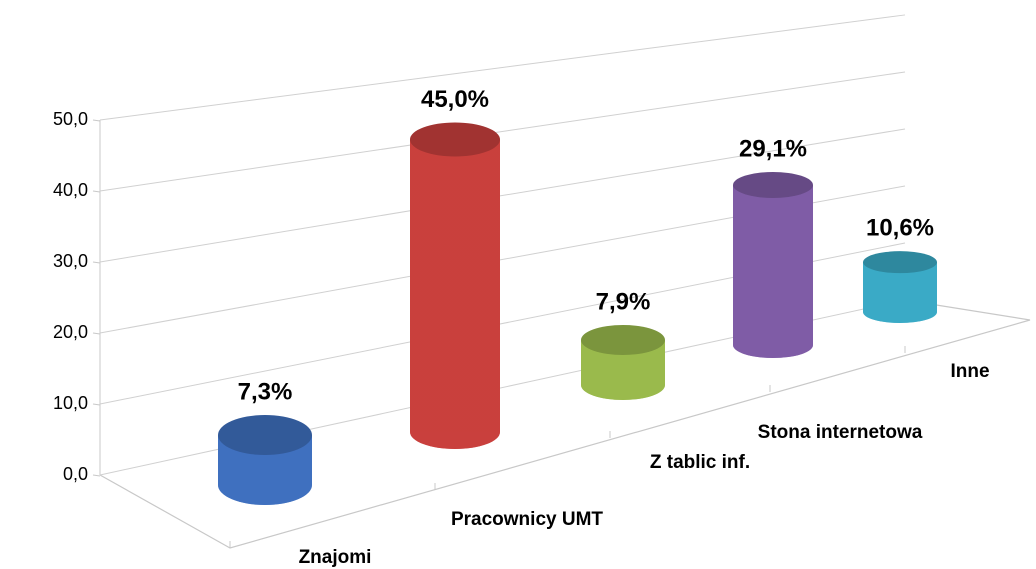 Image resolution: width=1036 pixels, height=569 pixels. What do you see at coordinates (70, 261) in the screenshot?
I see `y-tick-label: 30,0` at bounding box center [70, 261].